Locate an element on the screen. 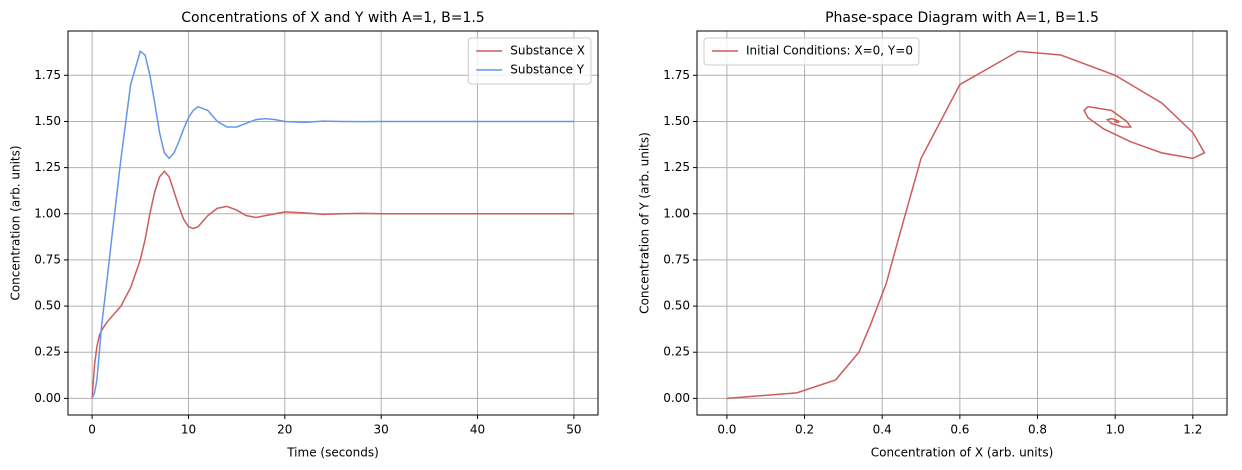 The width and height of the screenshot is (1242, 470). x-tick-label: 40 is located at coordinates (477, 430).